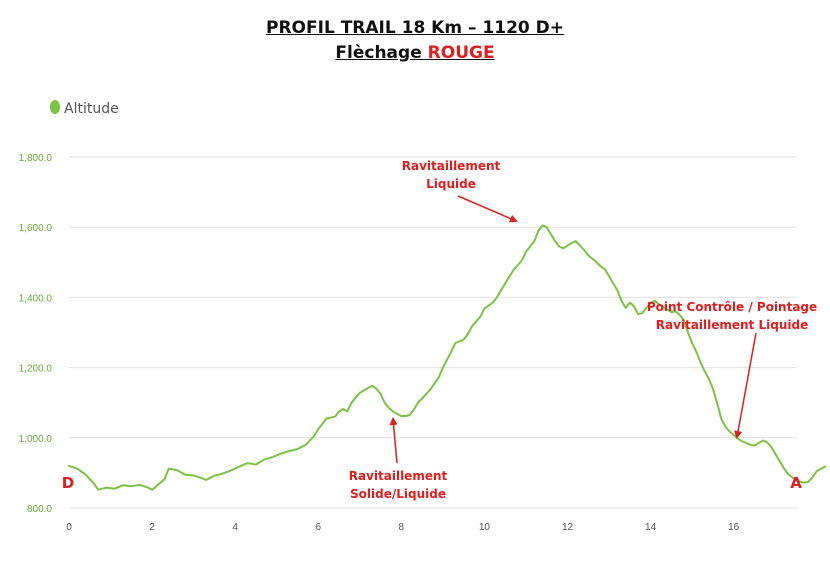 Image resolution: width=830 pixels, height=566 pixels. Describe the element at coordinates (235, 527) in the screenshot. I see `x-tick-label: 4` at that location.